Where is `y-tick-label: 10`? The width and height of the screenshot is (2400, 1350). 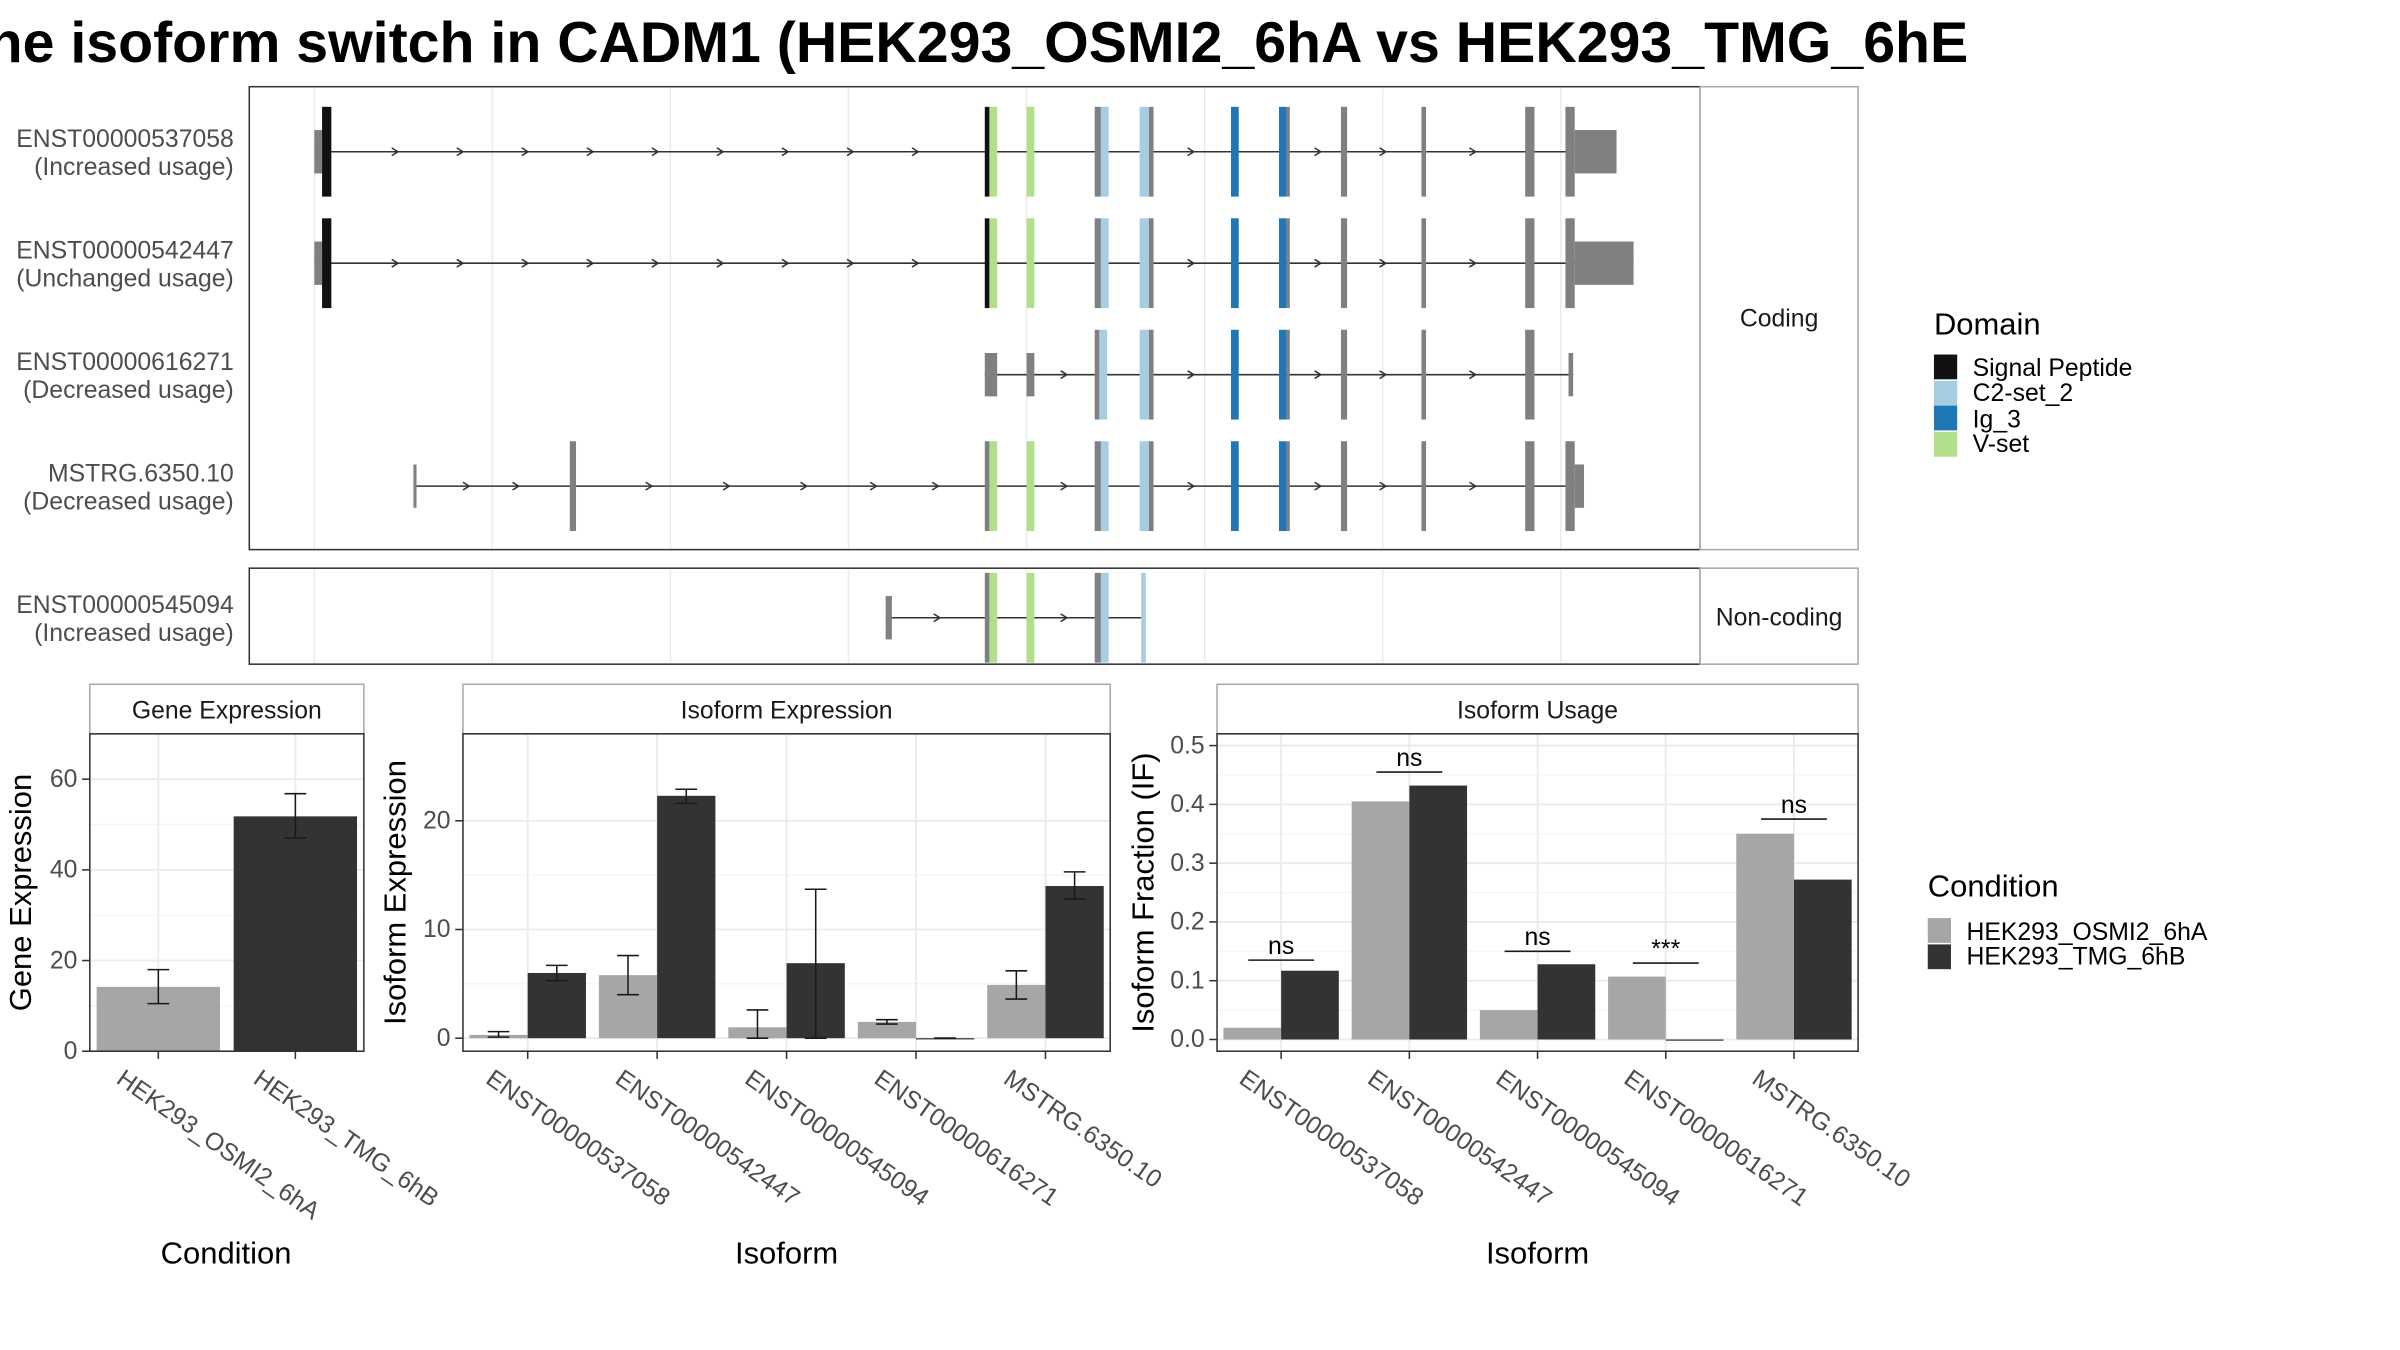 y-tick-label: 10 is located at coordinates (437, 929).